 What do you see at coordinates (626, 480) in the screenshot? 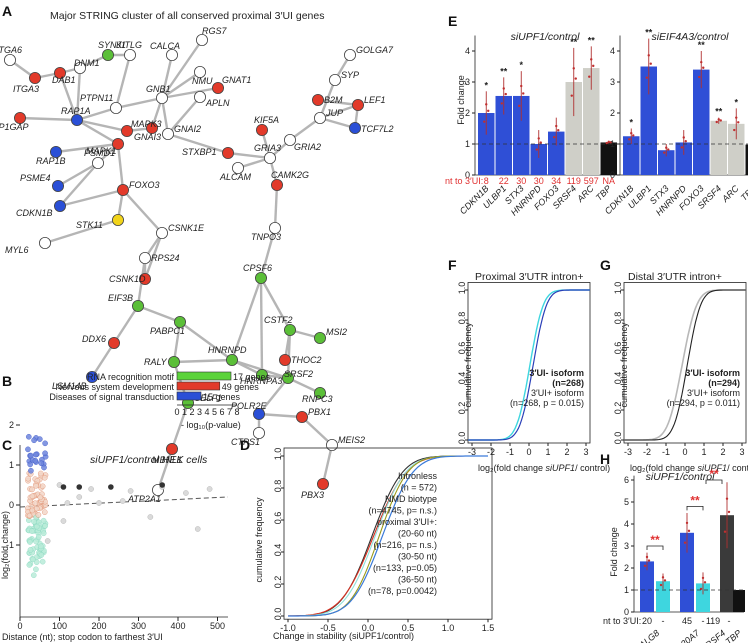
I see `y-tick-label: 6` at bounding box center [626, 480].